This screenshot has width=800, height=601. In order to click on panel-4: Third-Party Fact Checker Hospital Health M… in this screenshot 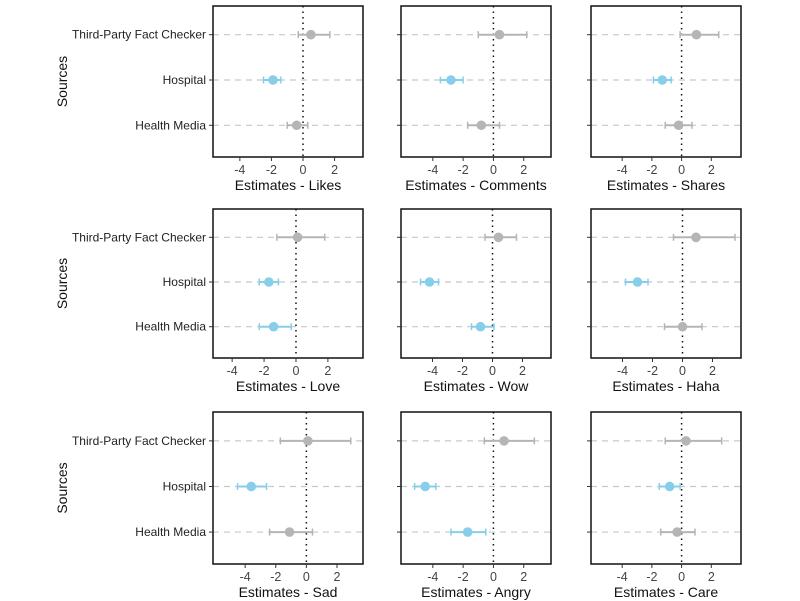, I will do `click(218, 301)`.